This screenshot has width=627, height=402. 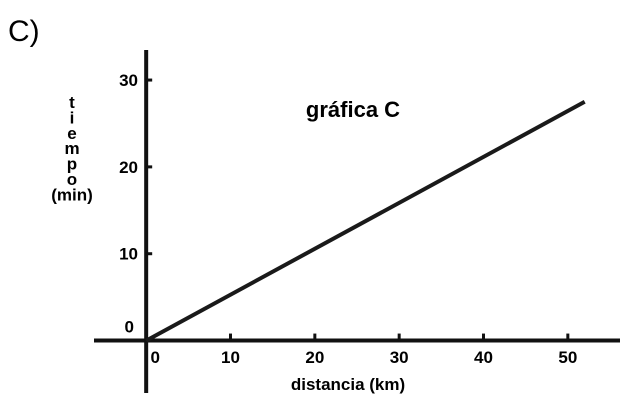 I want to click on x-axis-title: distancia (km), so click(x=348, y=384).